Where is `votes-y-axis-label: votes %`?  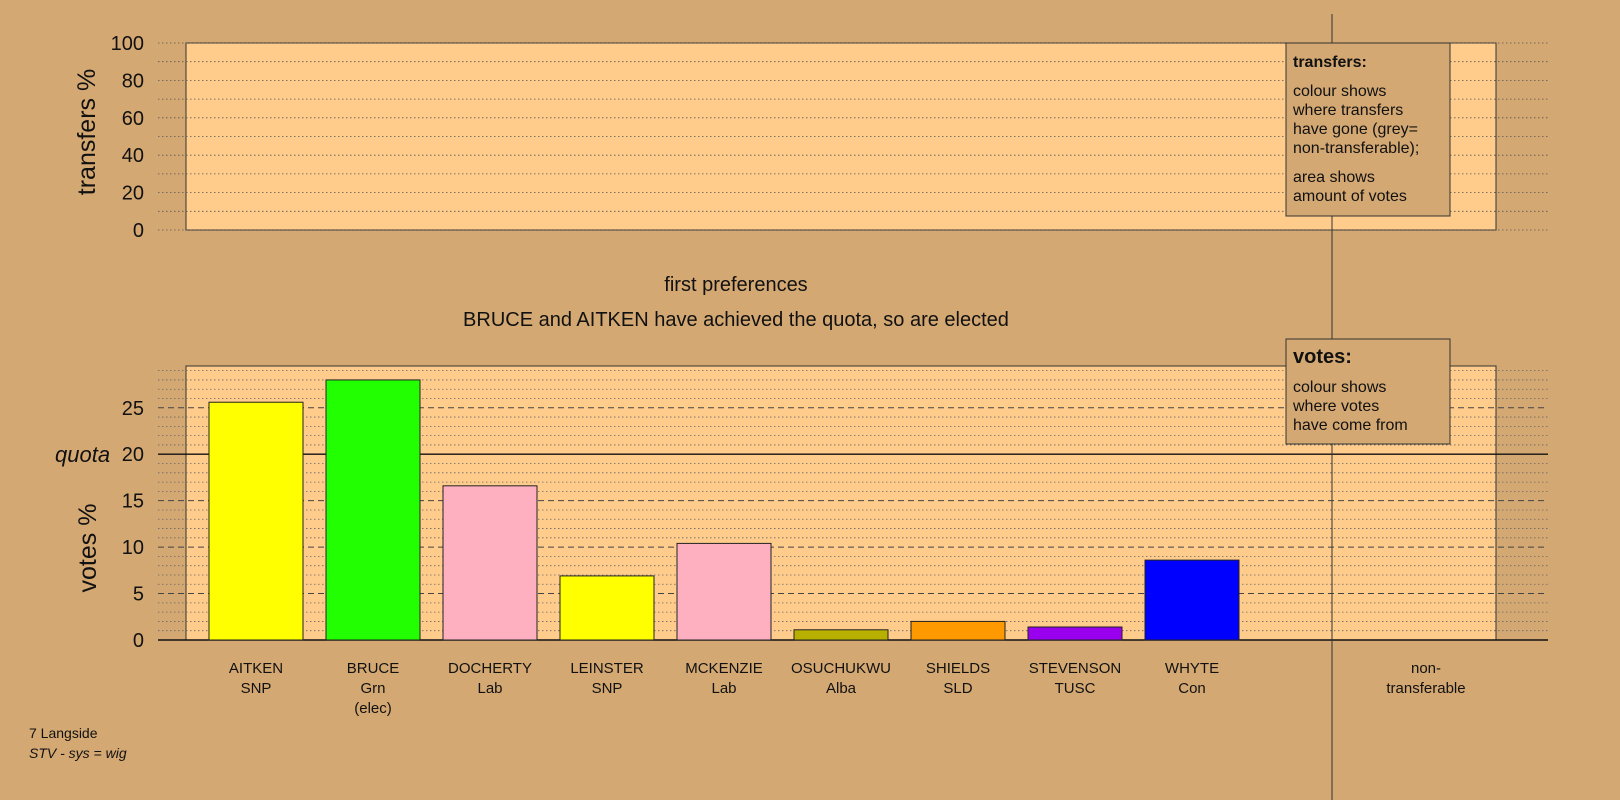 votes-y-axis-label: votes % is located at coordinates (88, 548).